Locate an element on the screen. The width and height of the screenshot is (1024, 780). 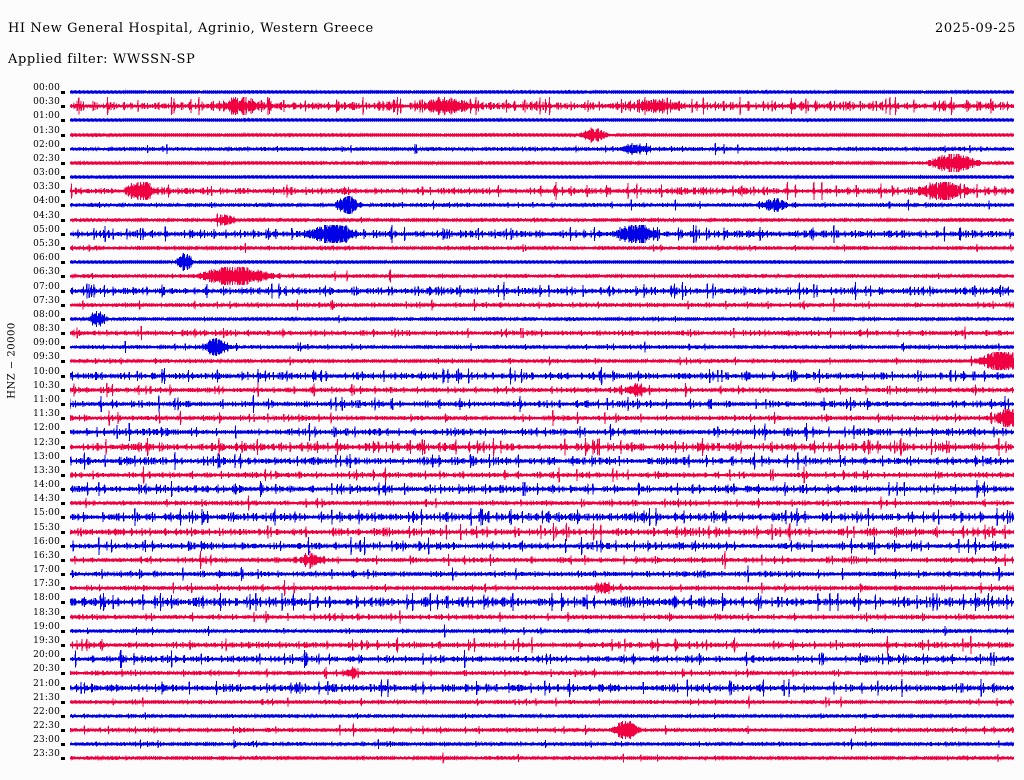
trace-time-label: 18:00 is located at coordinates (46, 598).